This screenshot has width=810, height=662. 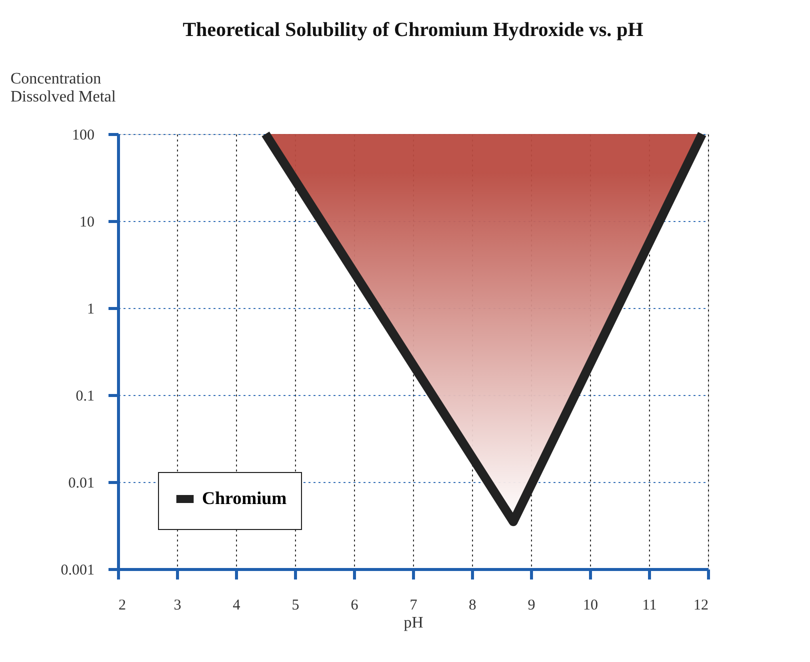 What do you see at coordinates (83, 136) in the screenshot?
I see `y-tick-label: 100` at bounding box center [83, 136].